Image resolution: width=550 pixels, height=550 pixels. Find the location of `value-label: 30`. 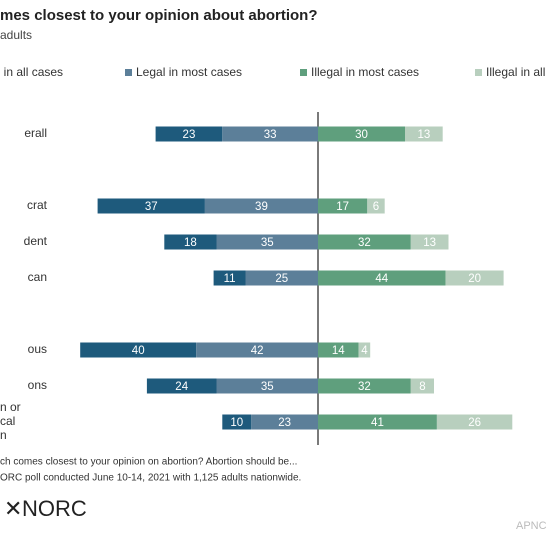

value-label: 30 is located at coordinates (361, 135).